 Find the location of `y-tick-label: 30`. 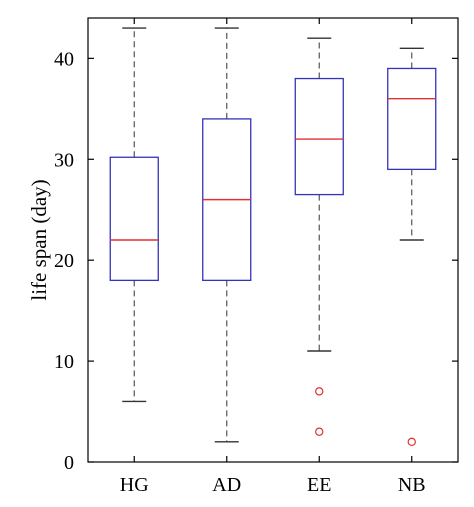

y-tick-label: 30 is located at coordinates (64, 160).